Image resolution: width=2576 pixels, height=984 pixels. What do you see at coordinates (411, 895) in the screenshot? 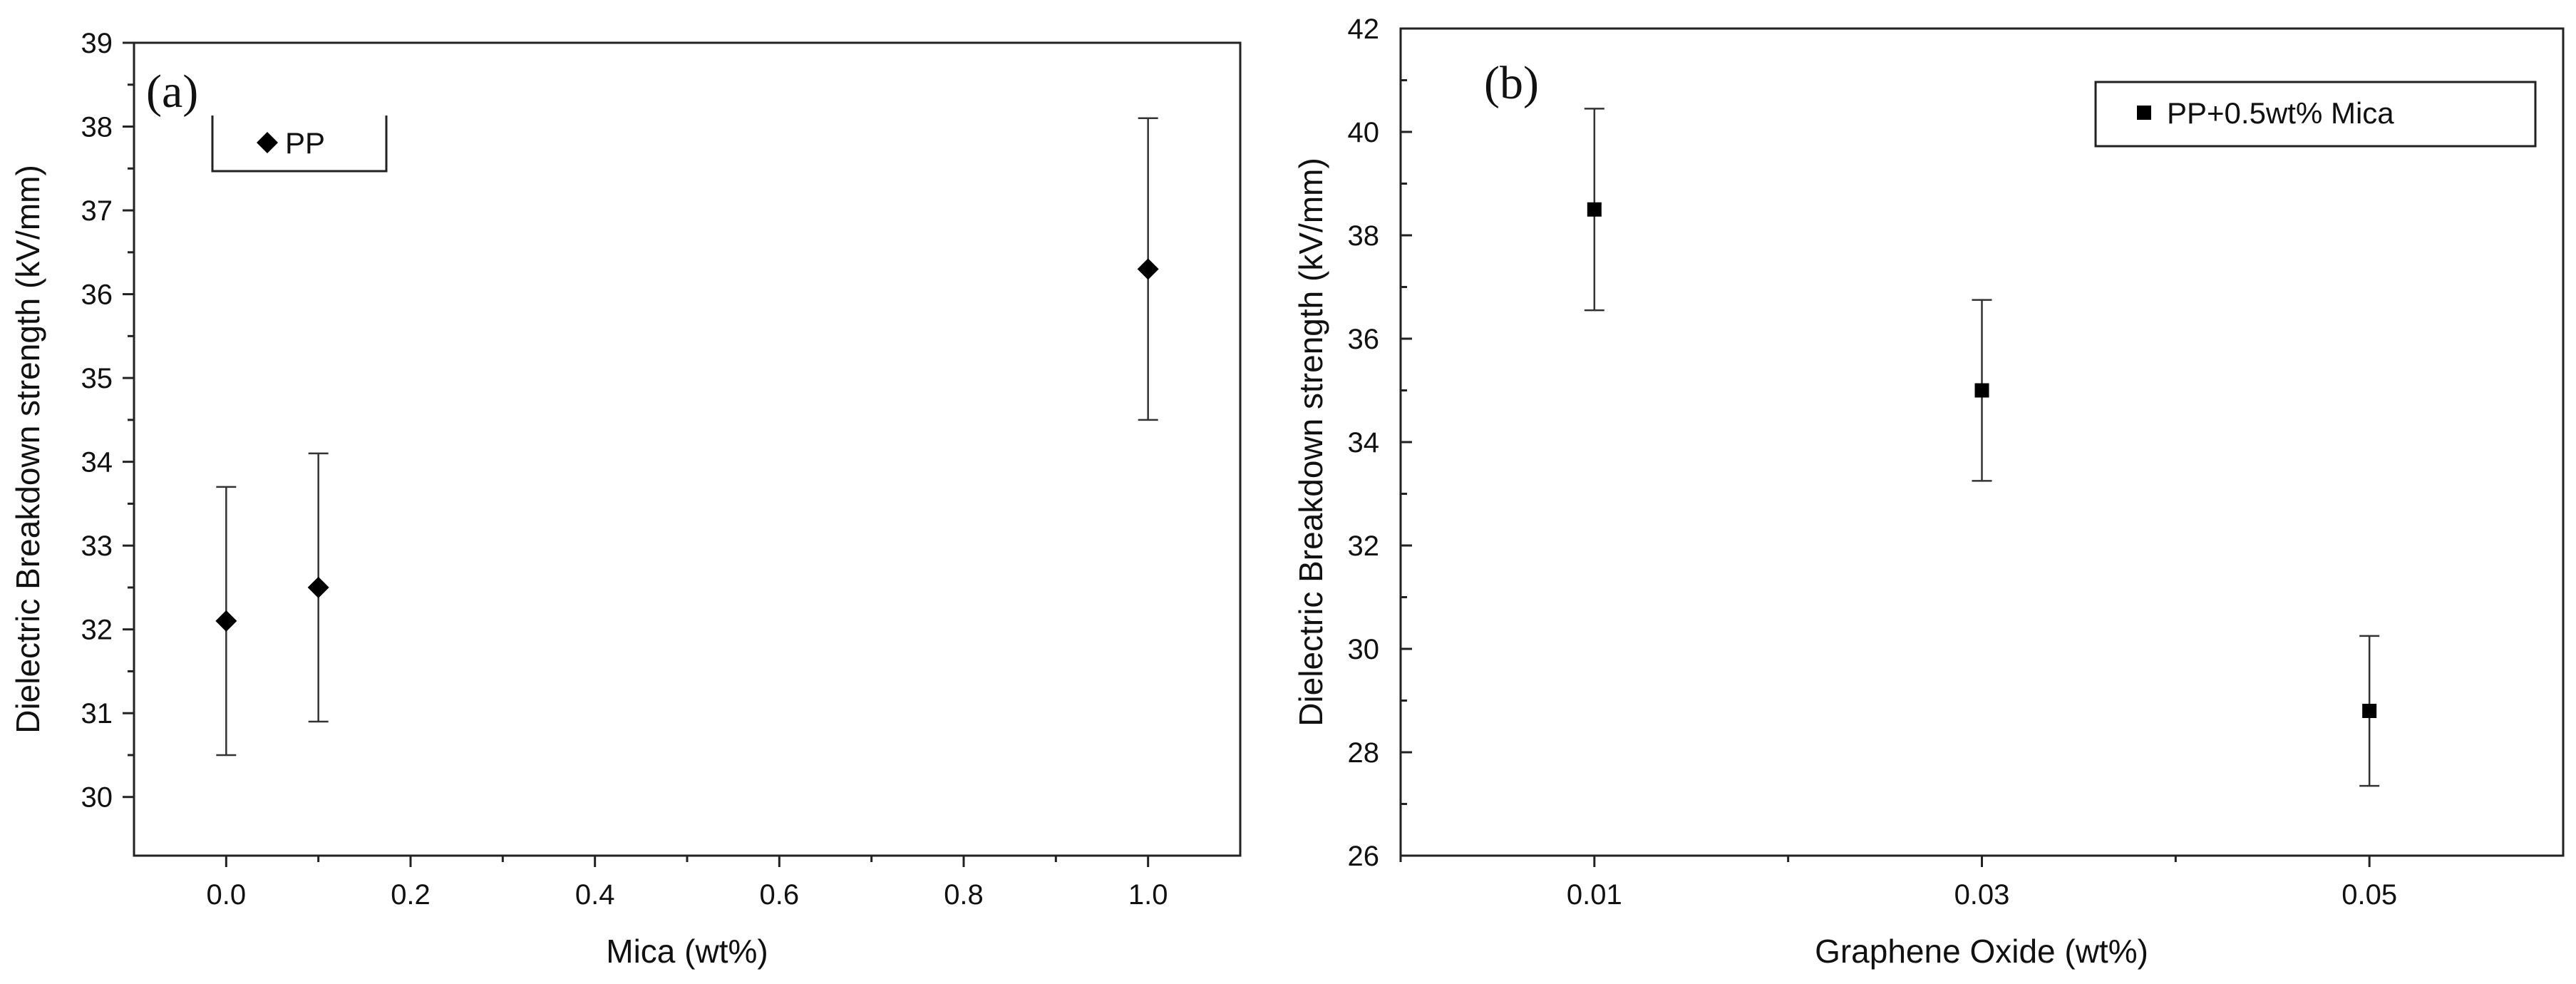
I see `x-tick-label: 0.2` at bounding box center [411, 895].